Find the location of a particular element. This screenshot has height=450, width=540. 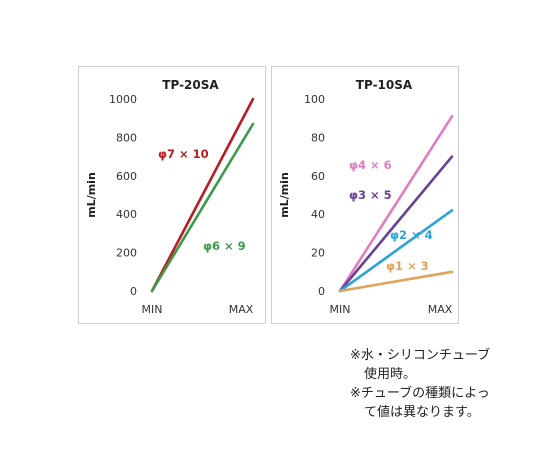

series-label: φ7 × 10 is located at coordinates (183, 154).